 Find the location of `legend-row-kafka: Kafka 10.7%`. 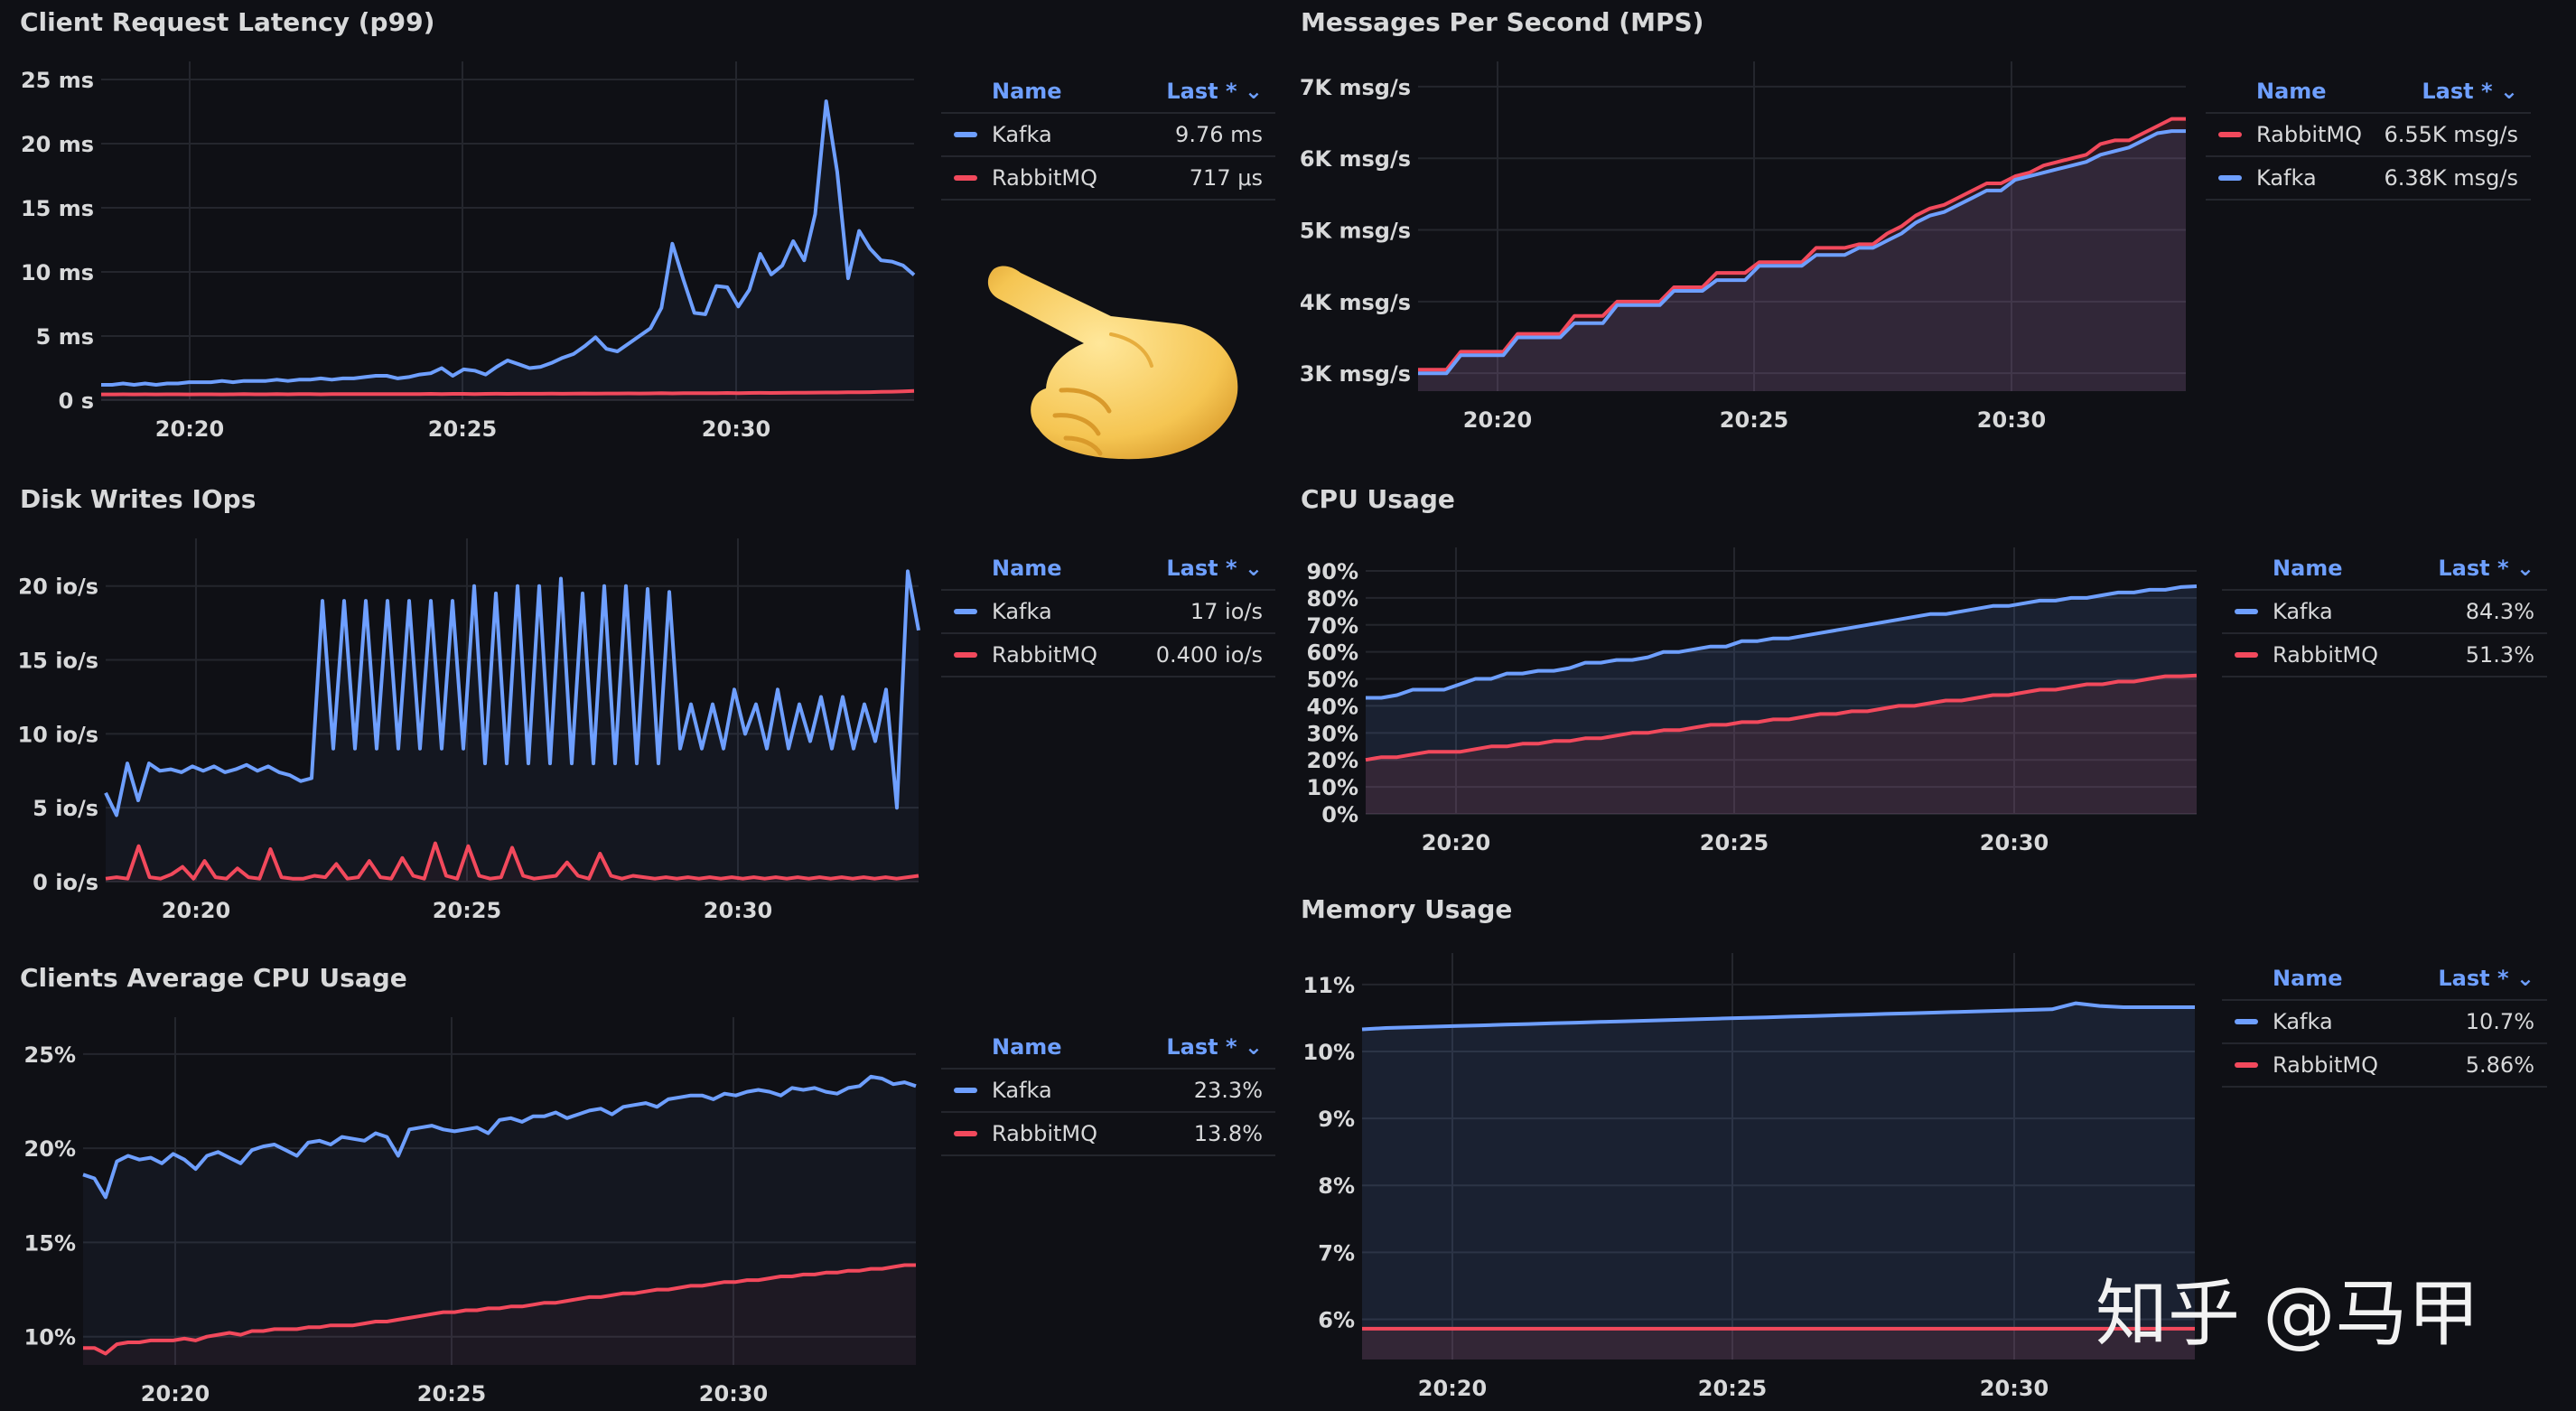

legend-row-kafka: Kafka 10.7% is located at coordinates (2384, 1022).